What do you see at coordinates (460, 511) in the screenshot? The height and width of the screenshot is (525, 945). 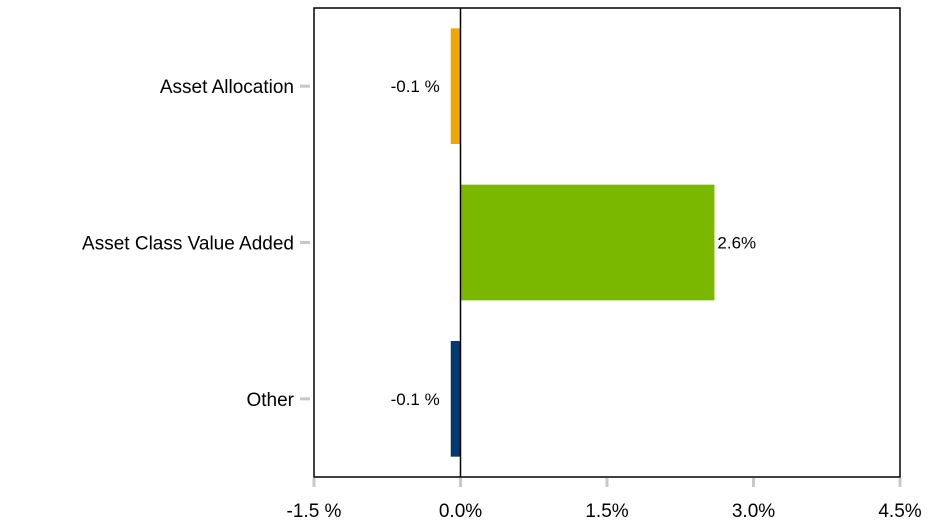 I see `value-tick-label: 0.0%` at bounding box center [460, 511].